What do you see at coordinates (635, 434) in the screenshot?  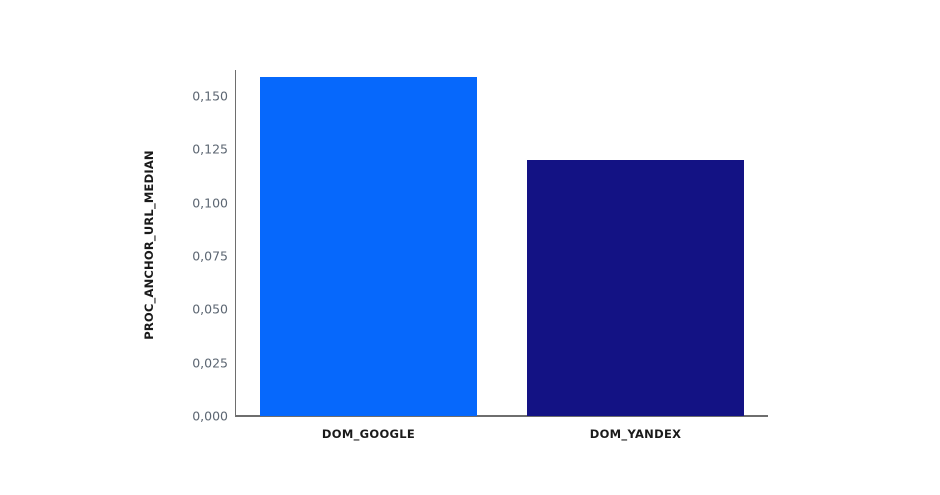 I see `x-axis-tick-label: DOM_YANDEX` at bounding box center [635, 434].